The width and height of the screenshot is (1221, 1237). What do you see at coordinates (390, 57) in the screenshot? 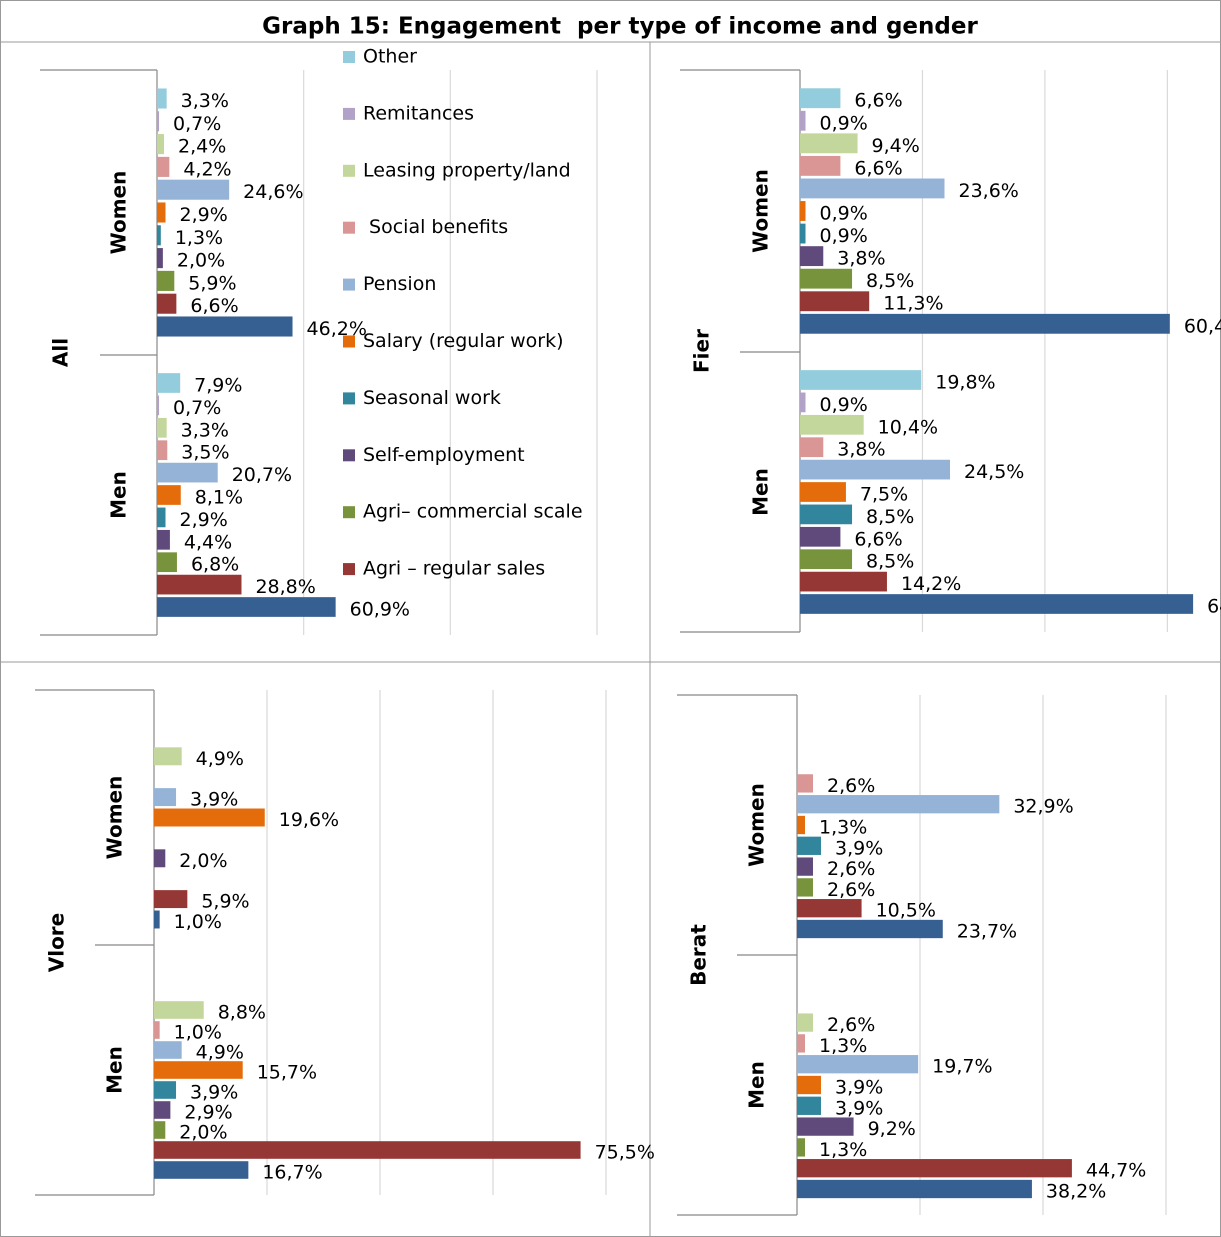
I see `legend-label: Other` at bounding box center [390, 57].